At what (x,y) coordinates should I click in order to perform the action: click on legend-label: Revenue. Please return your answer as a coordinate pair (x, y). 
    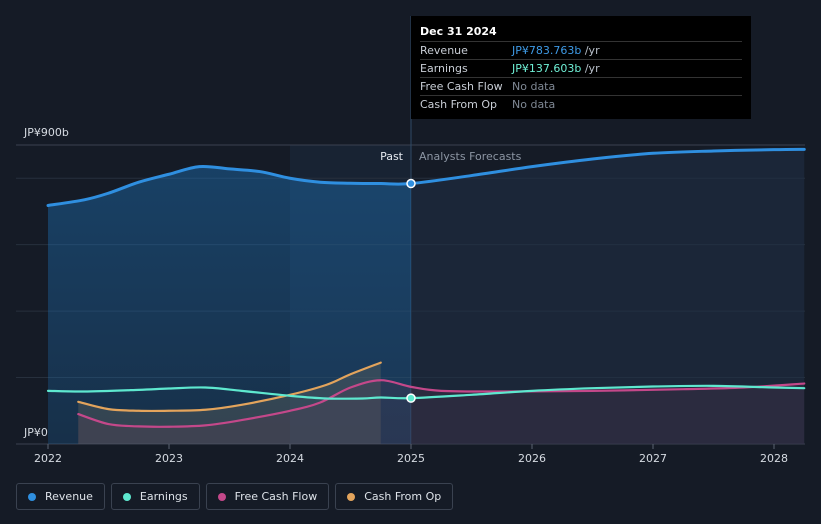
    Looking at the image, I should click on (69, 496).